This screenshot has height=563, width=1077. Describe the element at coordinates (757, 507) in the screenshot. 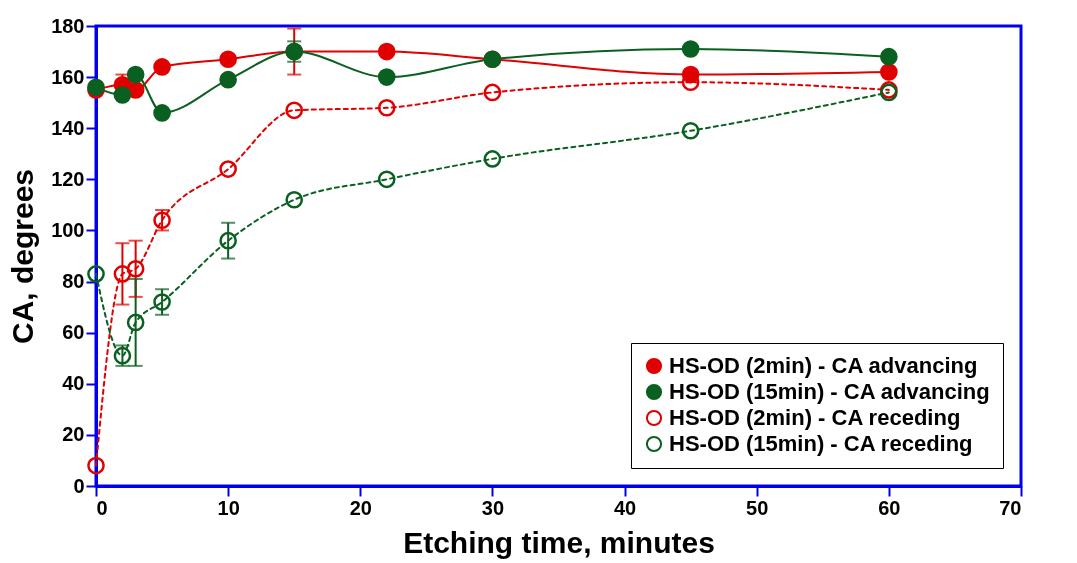

I see `x-tick-label: 50` at that location.